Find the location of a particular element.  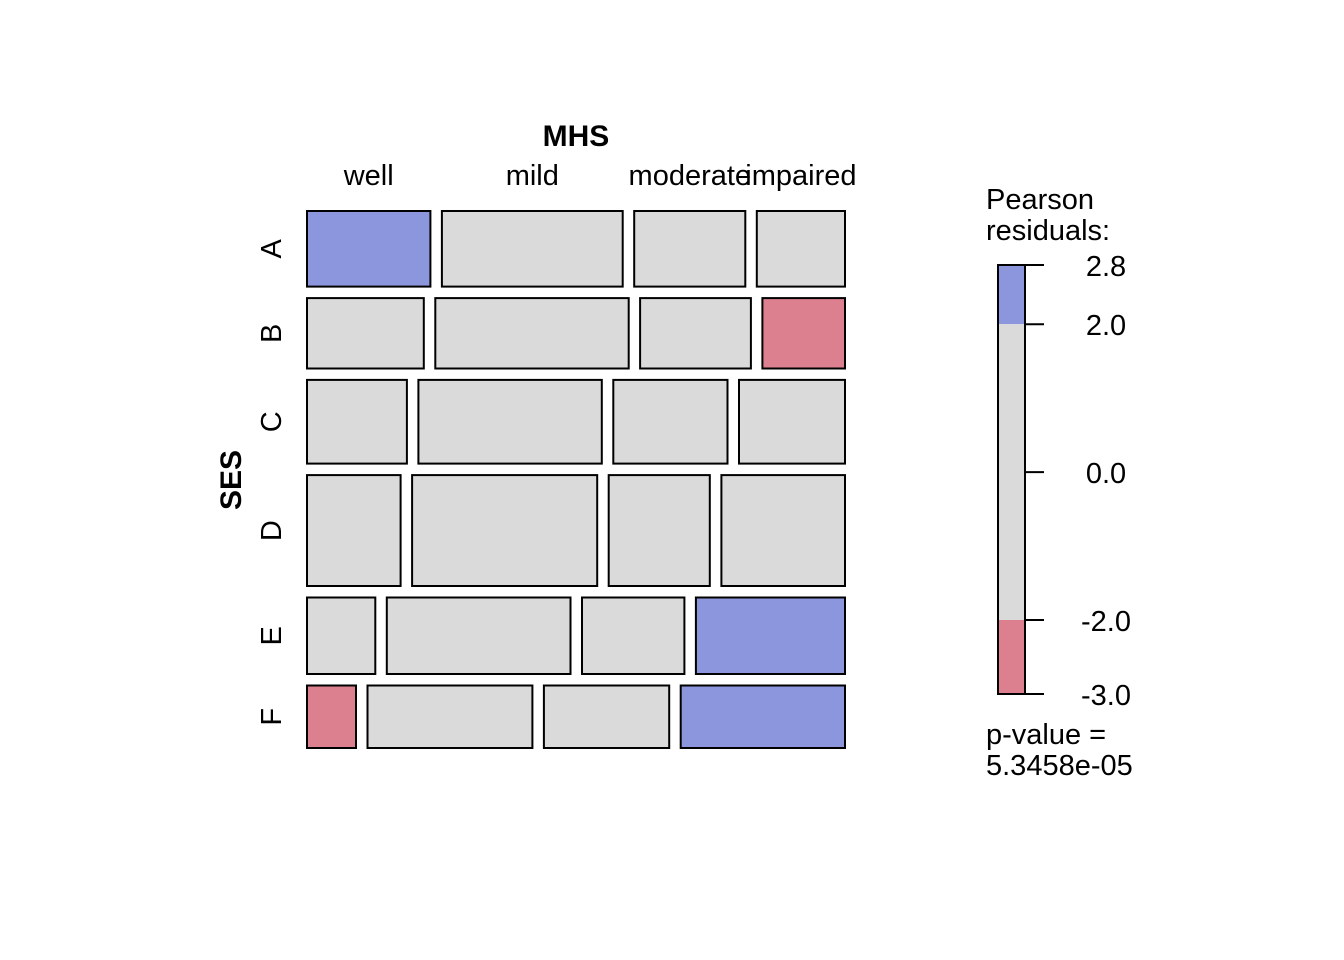

mosaic-cell-C-moderate is located at coordinates (670, 421).